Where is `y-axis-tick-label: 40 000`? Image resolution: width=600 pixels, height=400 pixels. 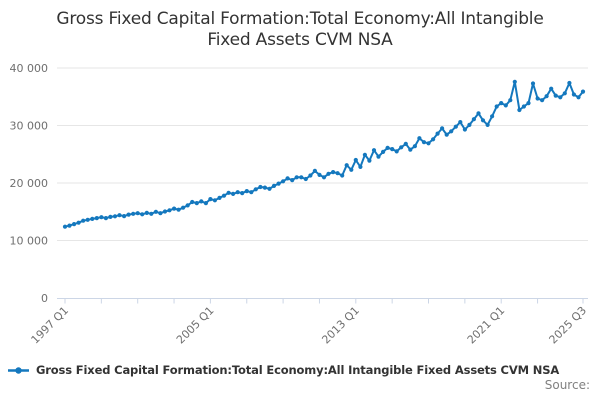
y-axis-tick-label: 40 000 is located at coordinates (29, 68).